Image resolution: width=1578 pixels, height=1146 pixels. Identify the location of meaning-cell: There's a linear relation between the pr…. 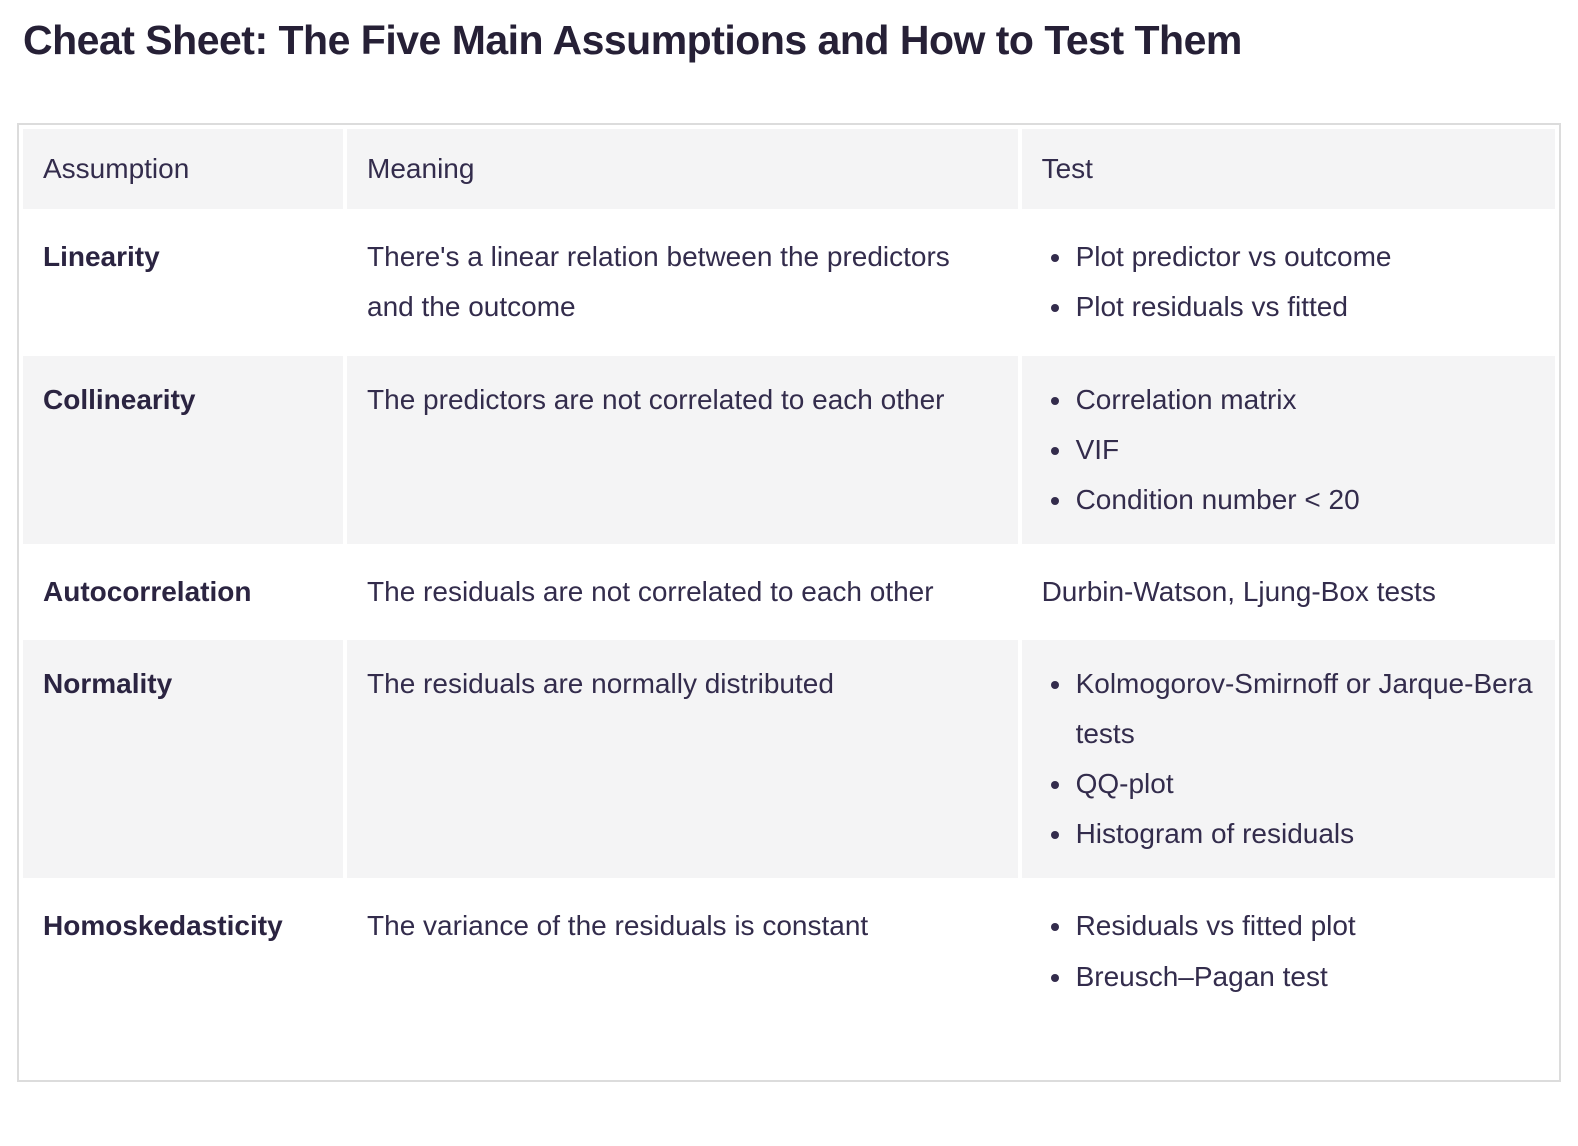
(658, 282).